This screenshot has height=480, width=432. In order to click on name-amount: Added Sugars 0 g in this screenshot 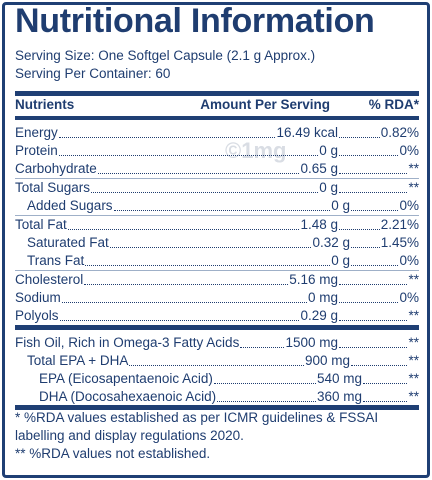, I will do `click(182, 206)`.